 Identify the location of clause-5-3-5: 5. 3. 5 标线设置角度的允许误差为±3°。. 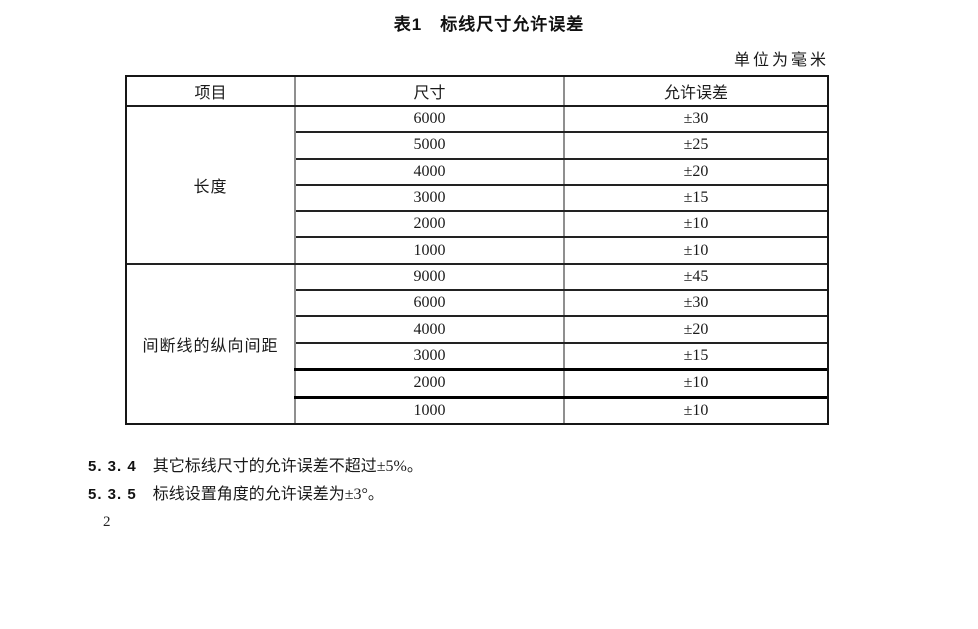
(236, 492).